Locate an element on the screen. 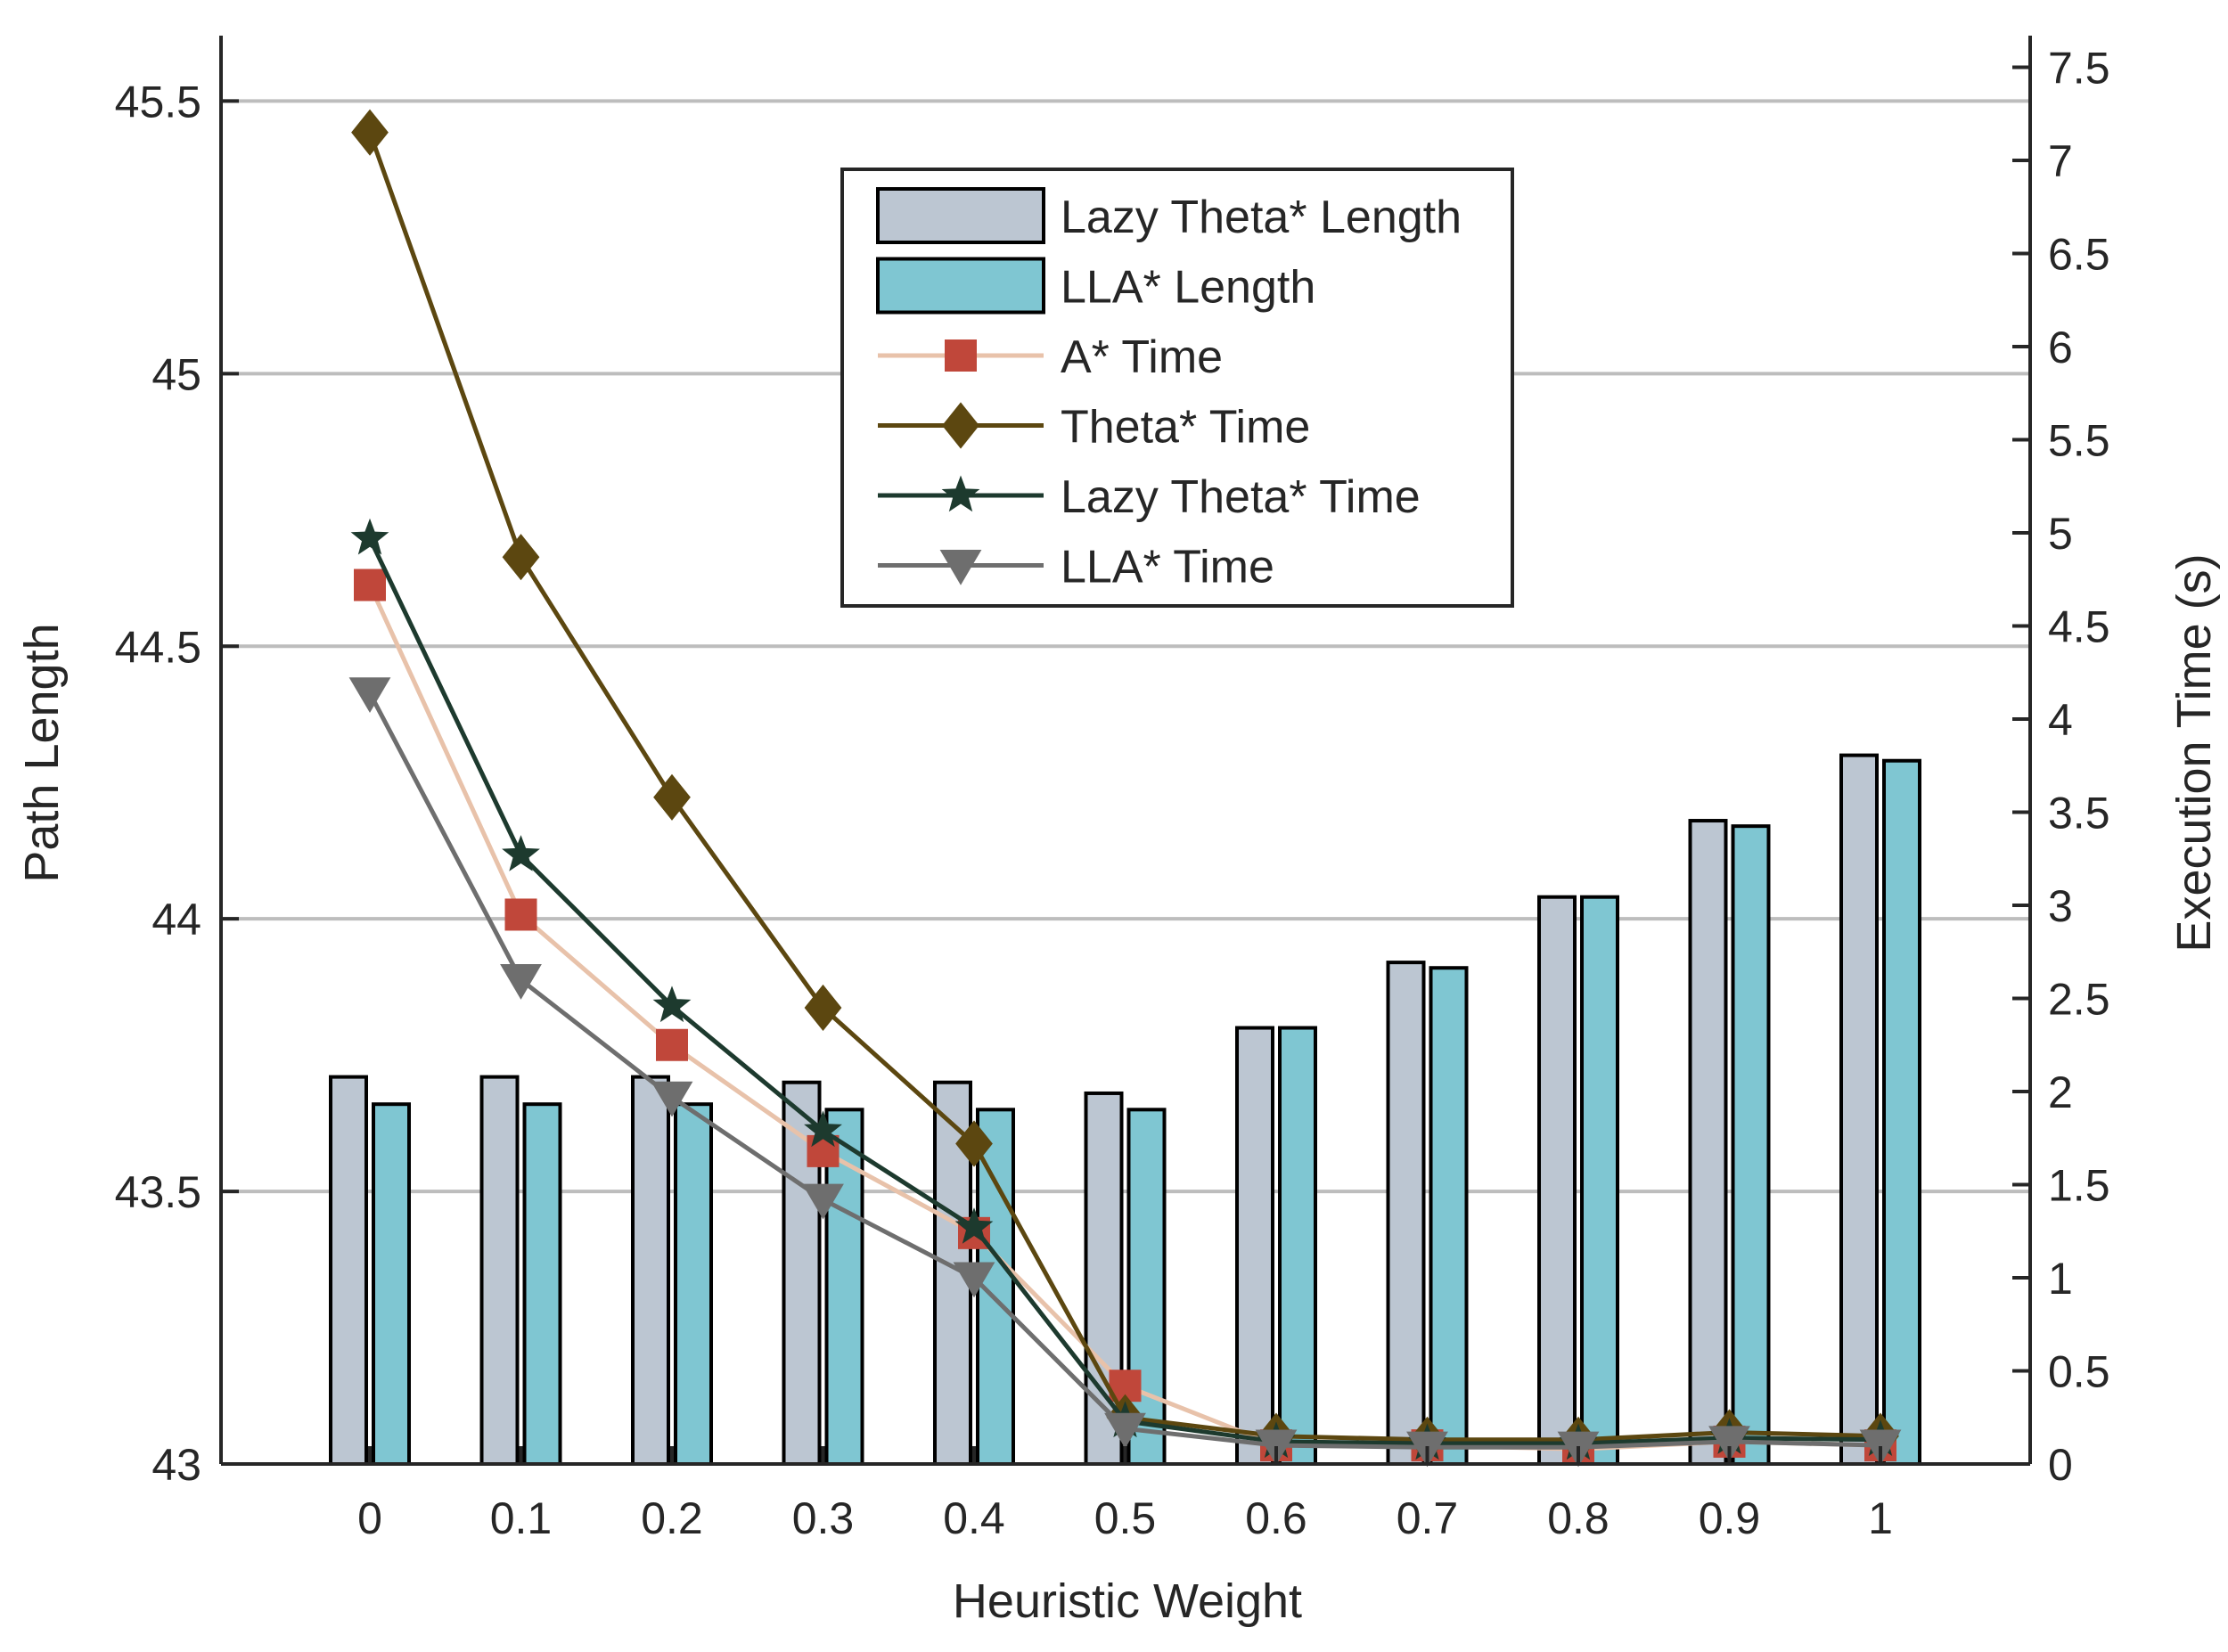  x-tick-label: 0.4 is located at coordinates (974, 1518).